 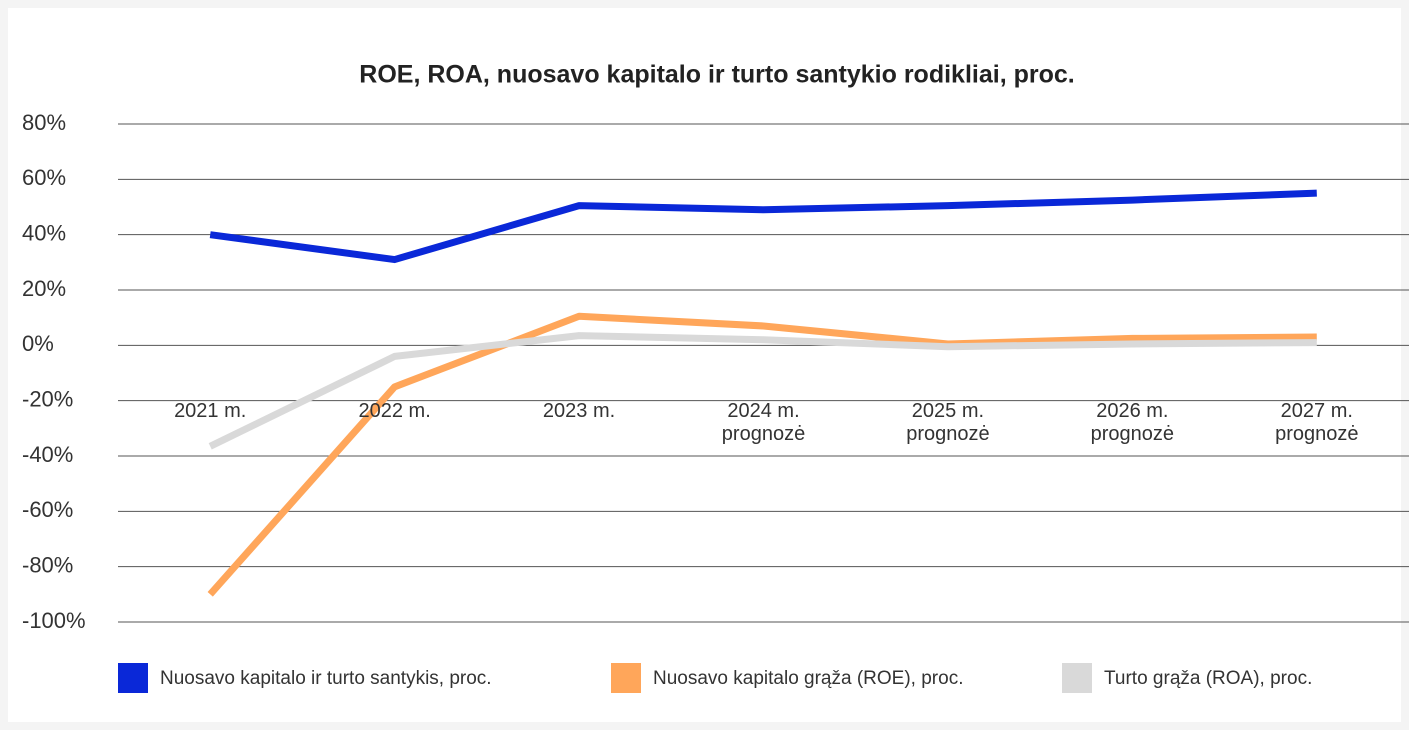 What do you see at coordinates (394, 411) in the screenshot?
I see `x-tick-label: 2022 m.` at bounding box center [394, 411].